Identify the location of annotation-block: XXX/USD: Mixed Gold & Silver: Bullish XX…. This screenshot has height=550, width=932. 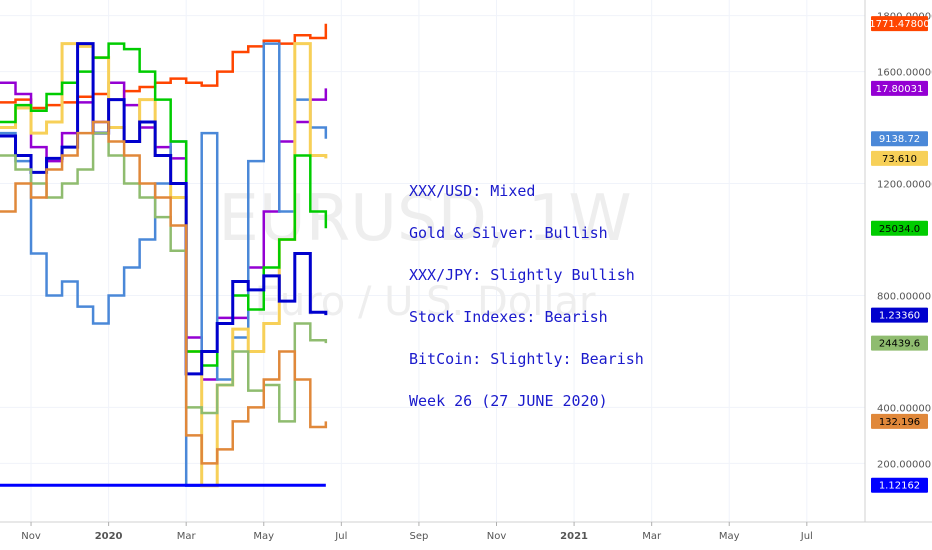
(526, 296).